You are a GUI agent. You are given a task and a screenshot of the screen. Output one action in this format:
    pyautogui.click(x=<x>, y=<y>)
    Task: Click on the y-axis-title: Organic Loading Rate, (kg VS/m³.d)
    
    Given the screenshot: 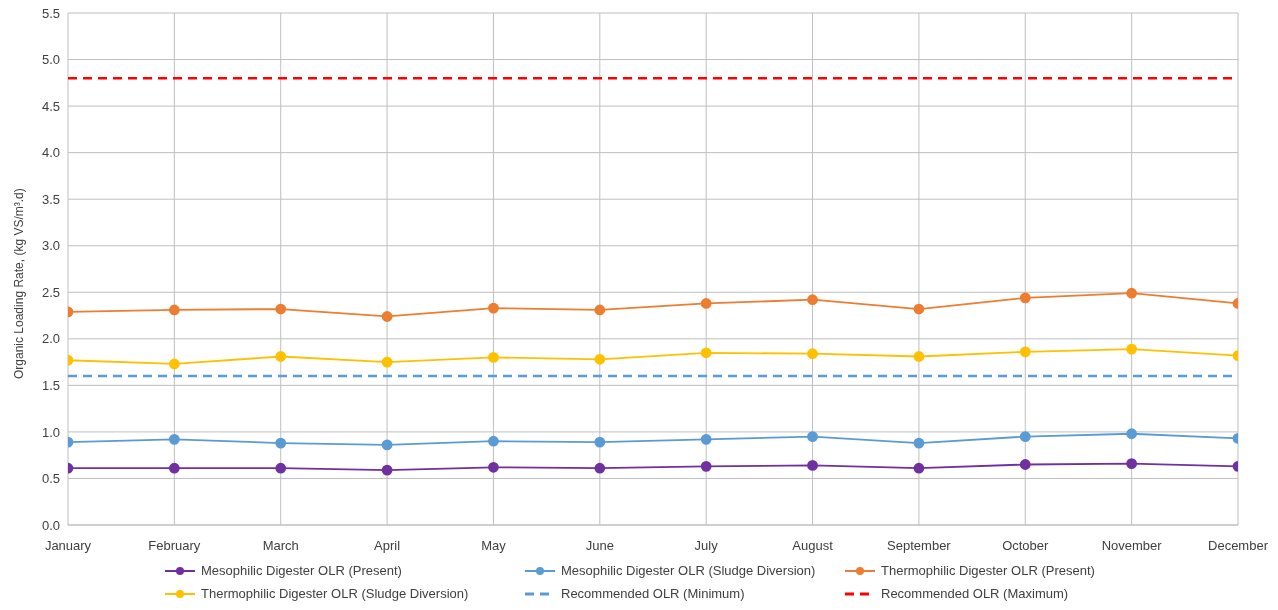 What is the action you would take?
    pyautogui.click(x=19, y=283)
    